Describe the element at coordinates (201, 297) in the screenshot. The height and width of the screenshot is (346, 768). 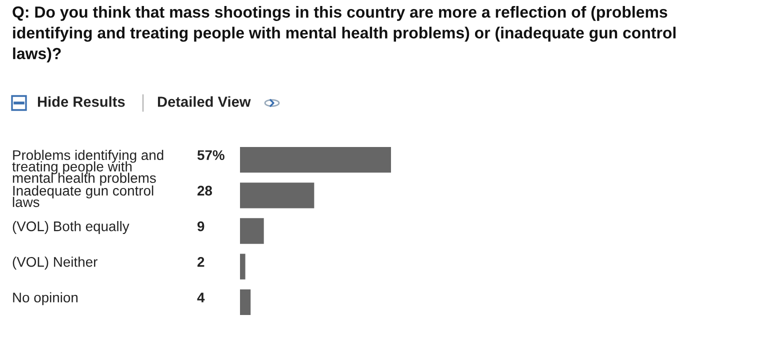
I see `data-label: 4` at that location.